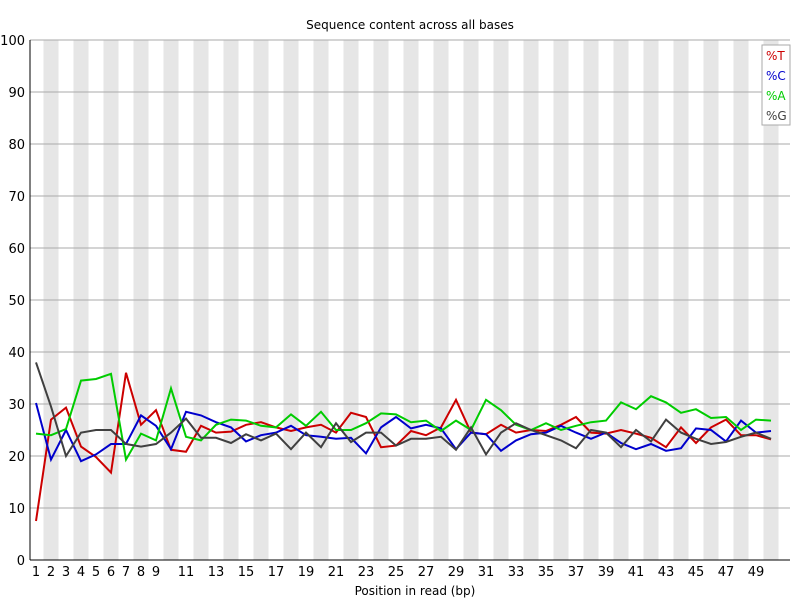 Image resolution: width=800 pixels, height=604 pixels. What do you see at coordinates (403, 417) in the screenshot?
I see `series-line-pct-a` at bounding box center [403, 417].